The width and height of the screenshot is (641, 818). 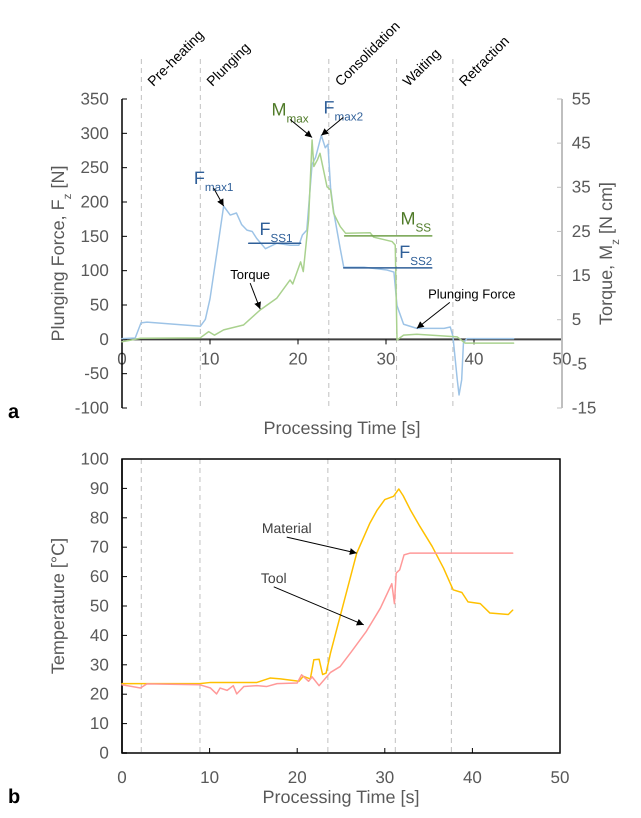 I want to click on y-tick-label: 70, so click(x=99, y=547).